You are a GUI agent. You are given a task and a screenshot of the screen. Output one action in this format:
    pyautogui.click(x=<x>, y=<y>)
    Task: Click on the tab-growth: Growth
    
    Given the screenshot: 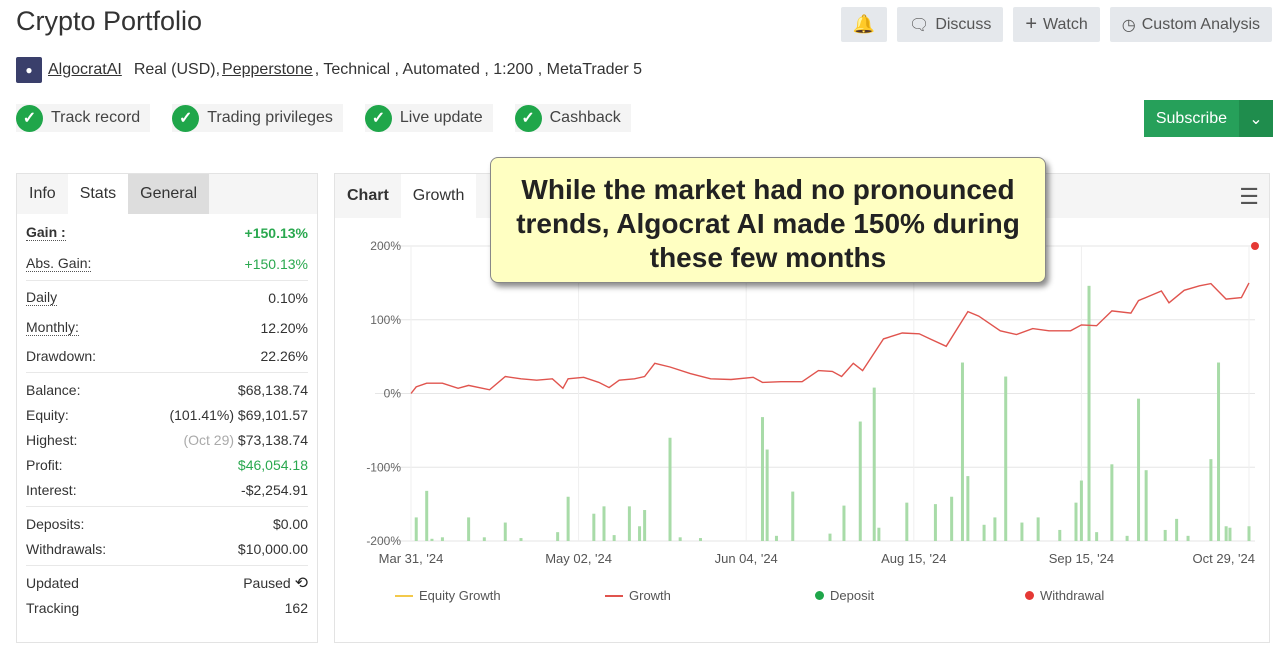 What is the action you would take?
    pyautogui.click(x=438, y=196)
    